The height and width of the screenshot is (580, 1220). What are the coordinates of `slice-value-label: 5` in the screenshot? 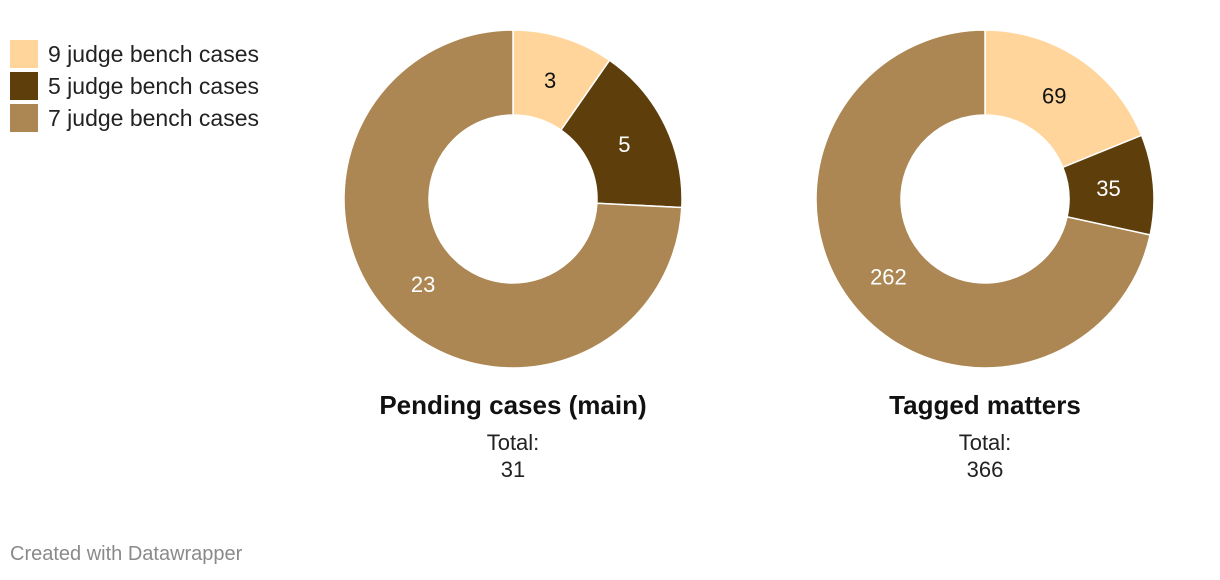 It's located at (624, 144).